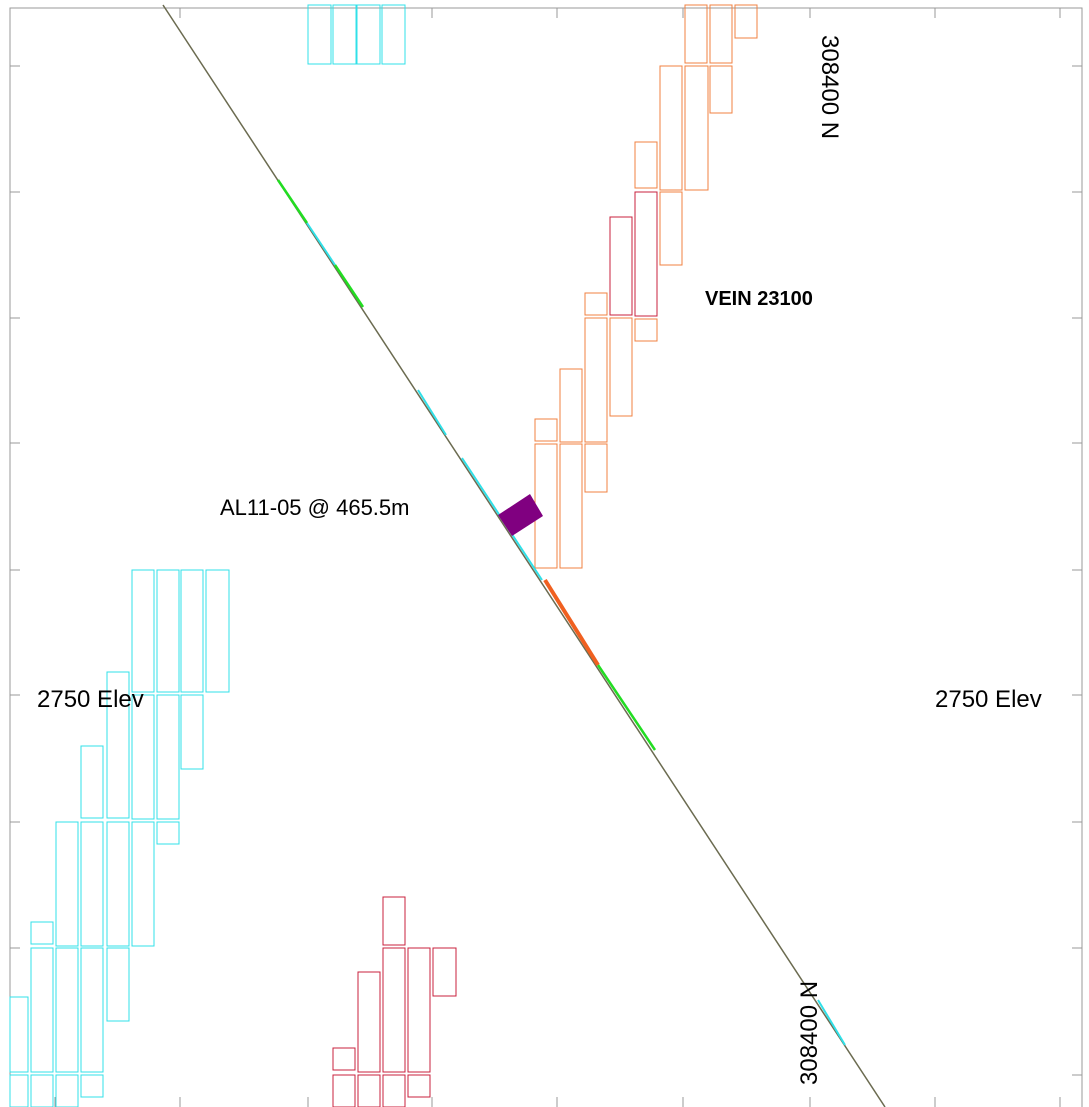  I want to click on vein-label: VEIN 23100, so click(759, 299).